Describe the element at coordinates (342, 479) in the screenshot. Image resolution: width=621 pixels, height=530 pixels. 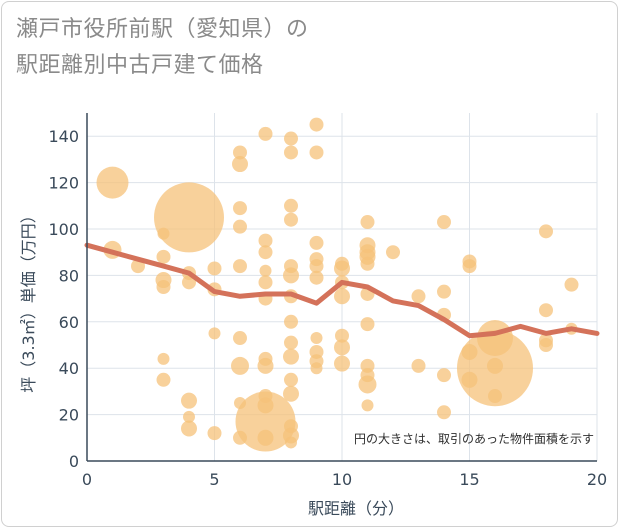
I see `x-tick-label-2: 10` at that location.